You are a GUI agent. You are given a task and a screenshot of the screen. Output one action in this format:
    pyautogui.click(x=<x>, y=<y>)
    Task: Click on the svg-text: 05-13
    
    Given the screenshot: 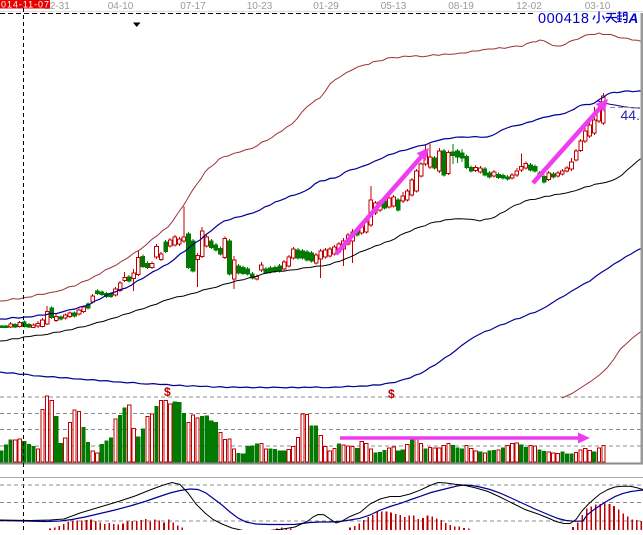 What is the action you would take?
    pyautogui.click(x=394, y=6)
    